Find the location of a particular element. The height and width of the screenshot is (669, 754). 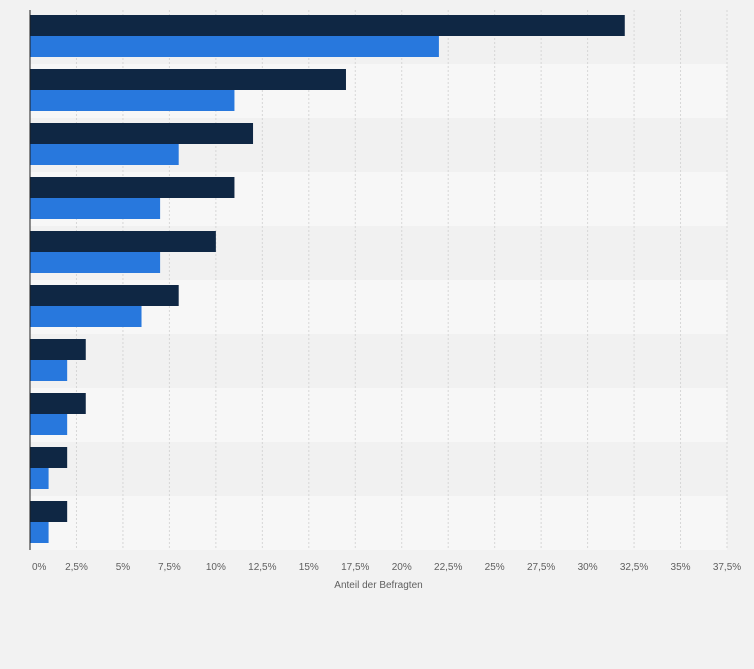

x-tick-label: 0% is located at coordinates (39, 567).